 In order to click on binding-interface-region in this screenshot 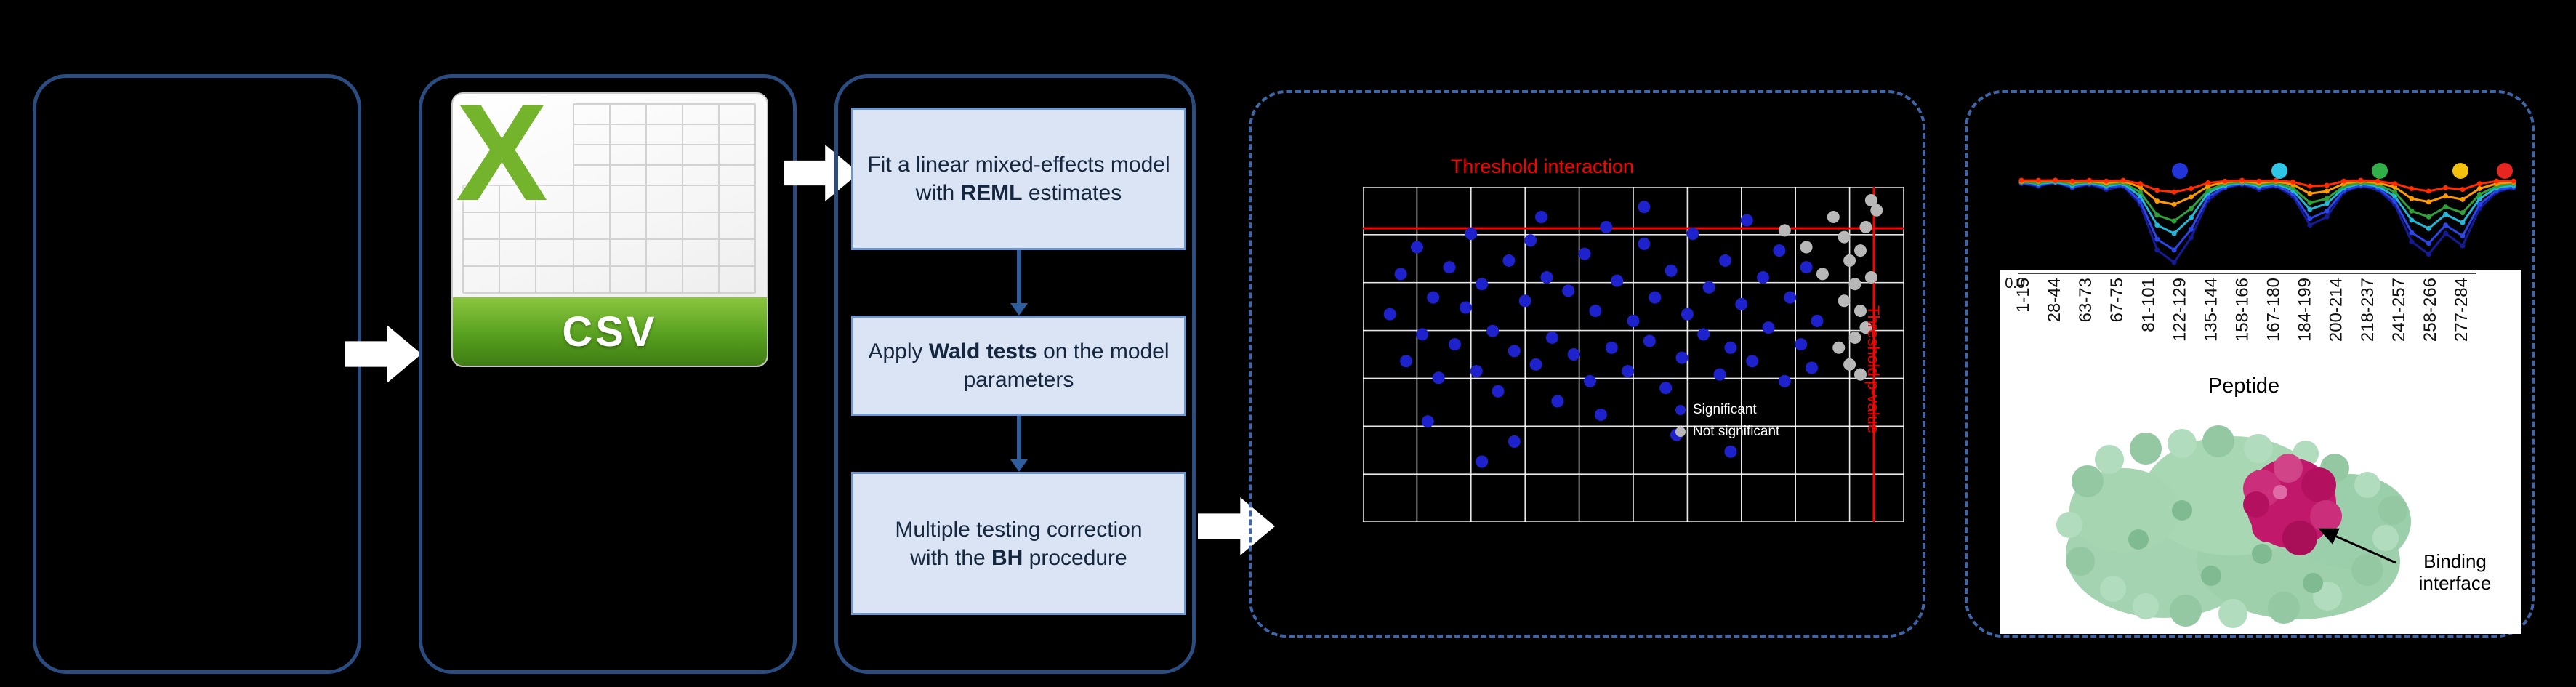, I will do `click(2292, 504)`.